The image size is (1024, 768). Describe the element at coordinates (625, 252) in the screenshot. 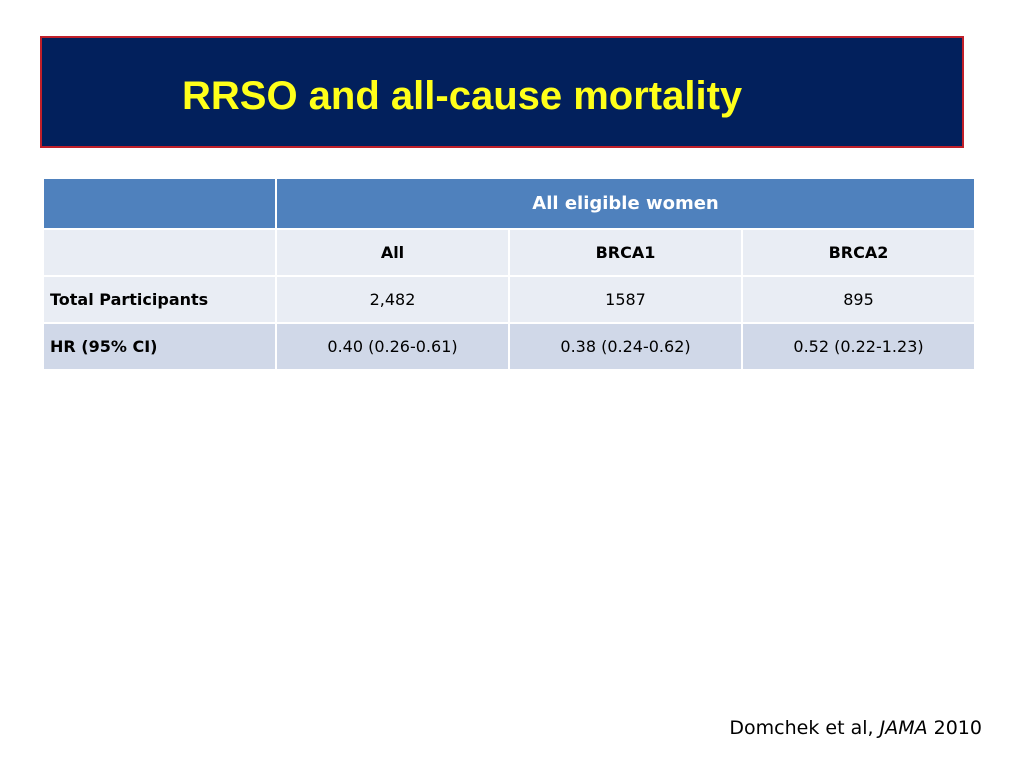

I see `column-header-brca1: BRCA1` at that location.